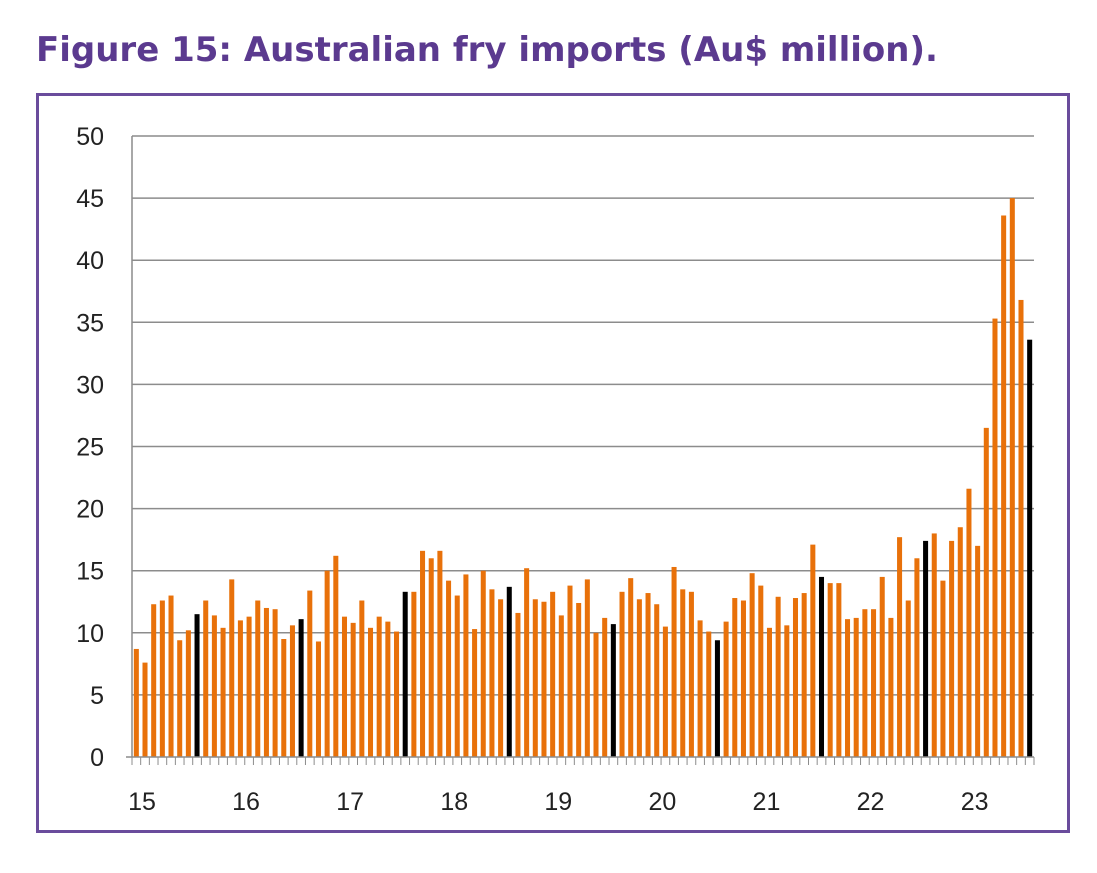 This screenshot has height=873, width=1097. I want to click on x-tick-labels: 15 16 17 18 19 20 21 22 23, so click(558, 802).